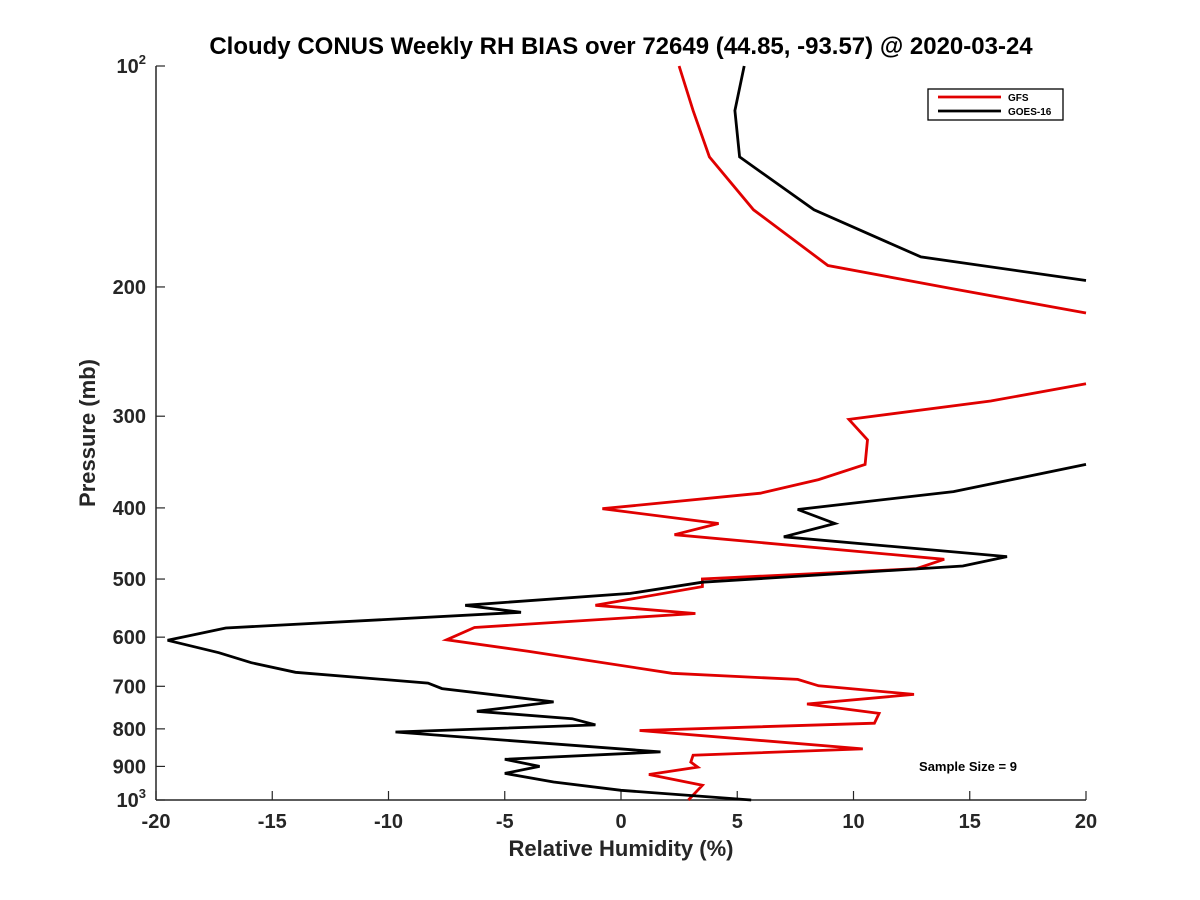 The width and height of the screenshot is (1200, 900). I want to click on x-tick-label: -15, so click(272, 822).